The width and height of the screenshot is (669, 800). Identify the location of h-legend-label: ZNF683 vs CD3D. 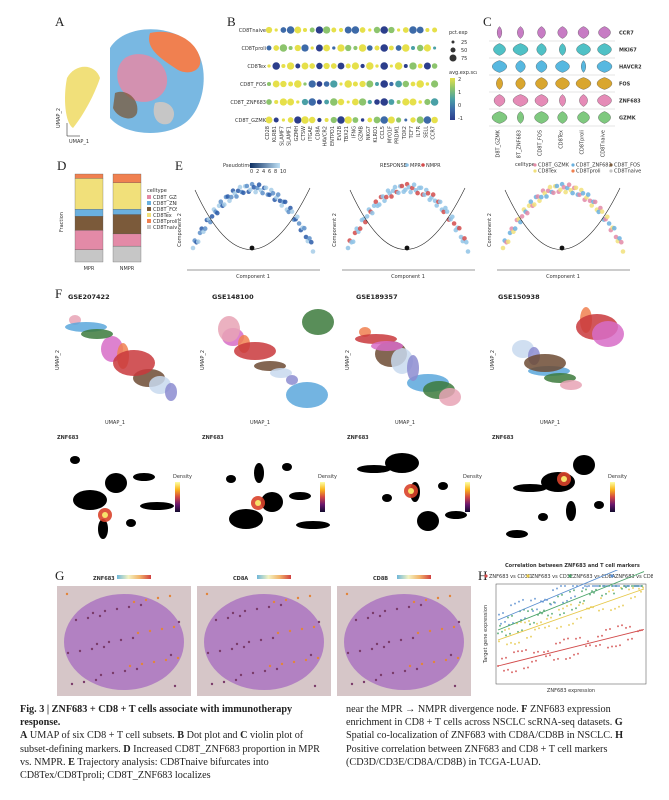
(510, 577).